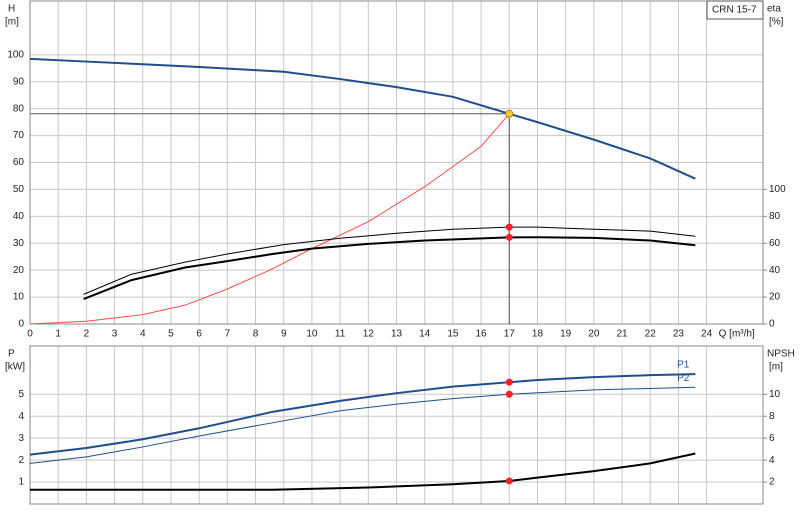 The width and height of the screenshot is (800, 520). I want to click on x-tick-label: 7, so click(228, 334).